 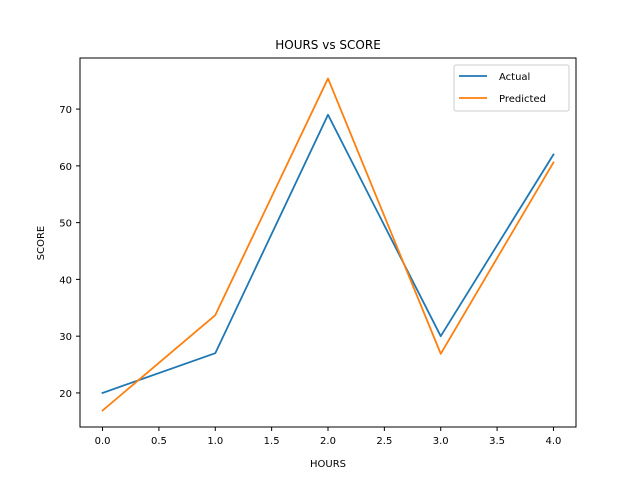 I want to click on x-tick-label: 0.5, so click(x=159, y=441).